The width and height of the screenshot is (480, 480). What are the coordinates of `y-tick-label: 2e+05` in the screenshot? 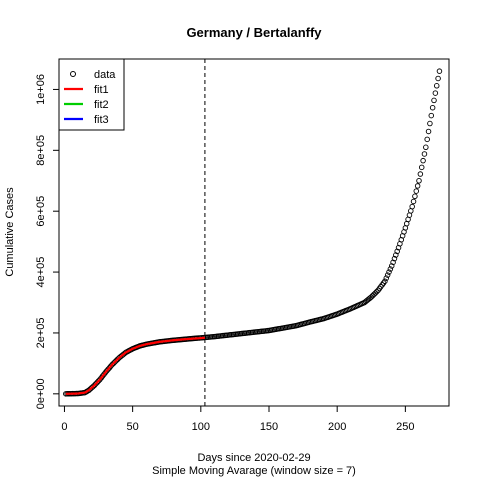 It's located at (41, 332).